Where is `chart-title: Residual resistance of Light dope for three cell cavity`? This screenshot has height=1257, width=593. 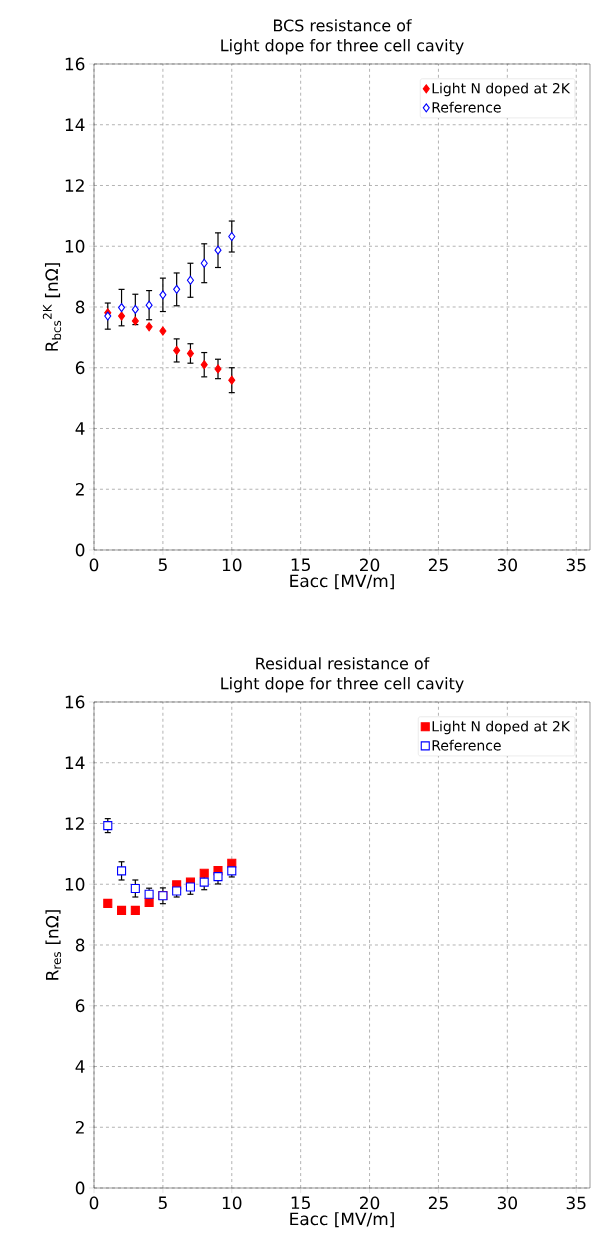 chart-title: Residual resistance of Light dope for three cell cavity is located at coordinates (342, 675).